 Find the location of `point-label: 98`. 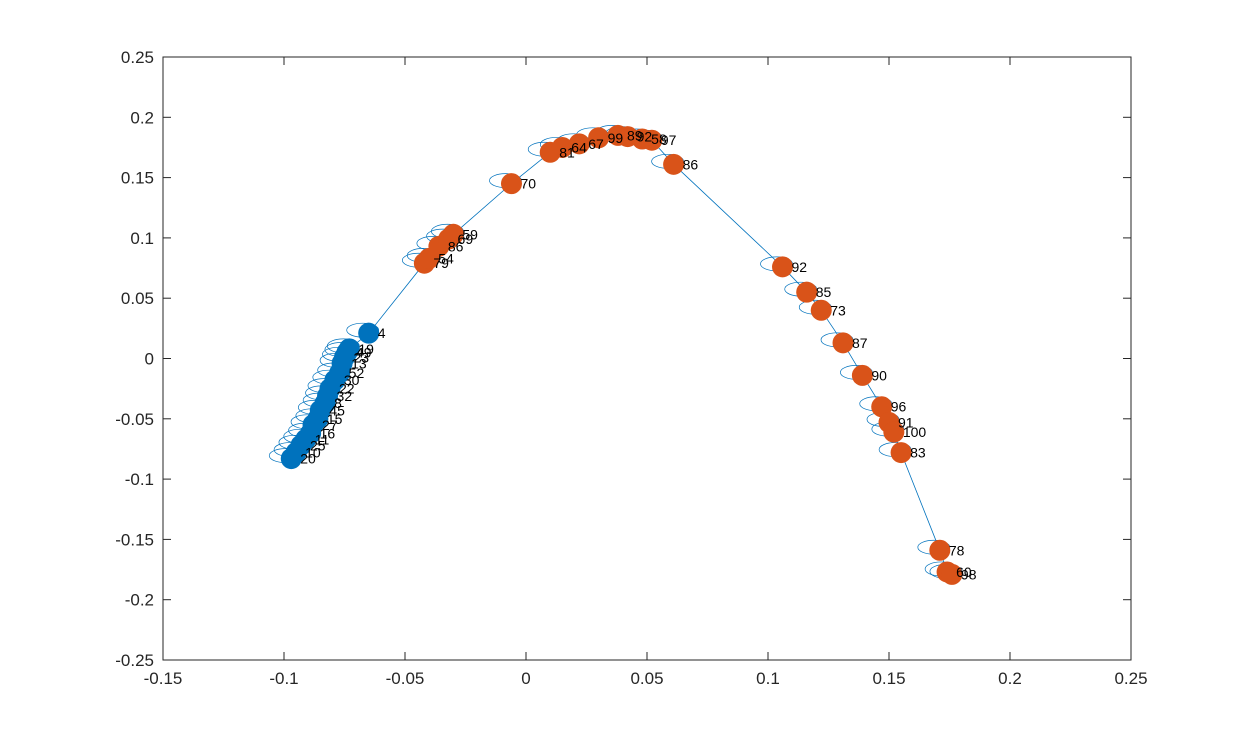

point-label: 98 is located at coordinates (969, 574).